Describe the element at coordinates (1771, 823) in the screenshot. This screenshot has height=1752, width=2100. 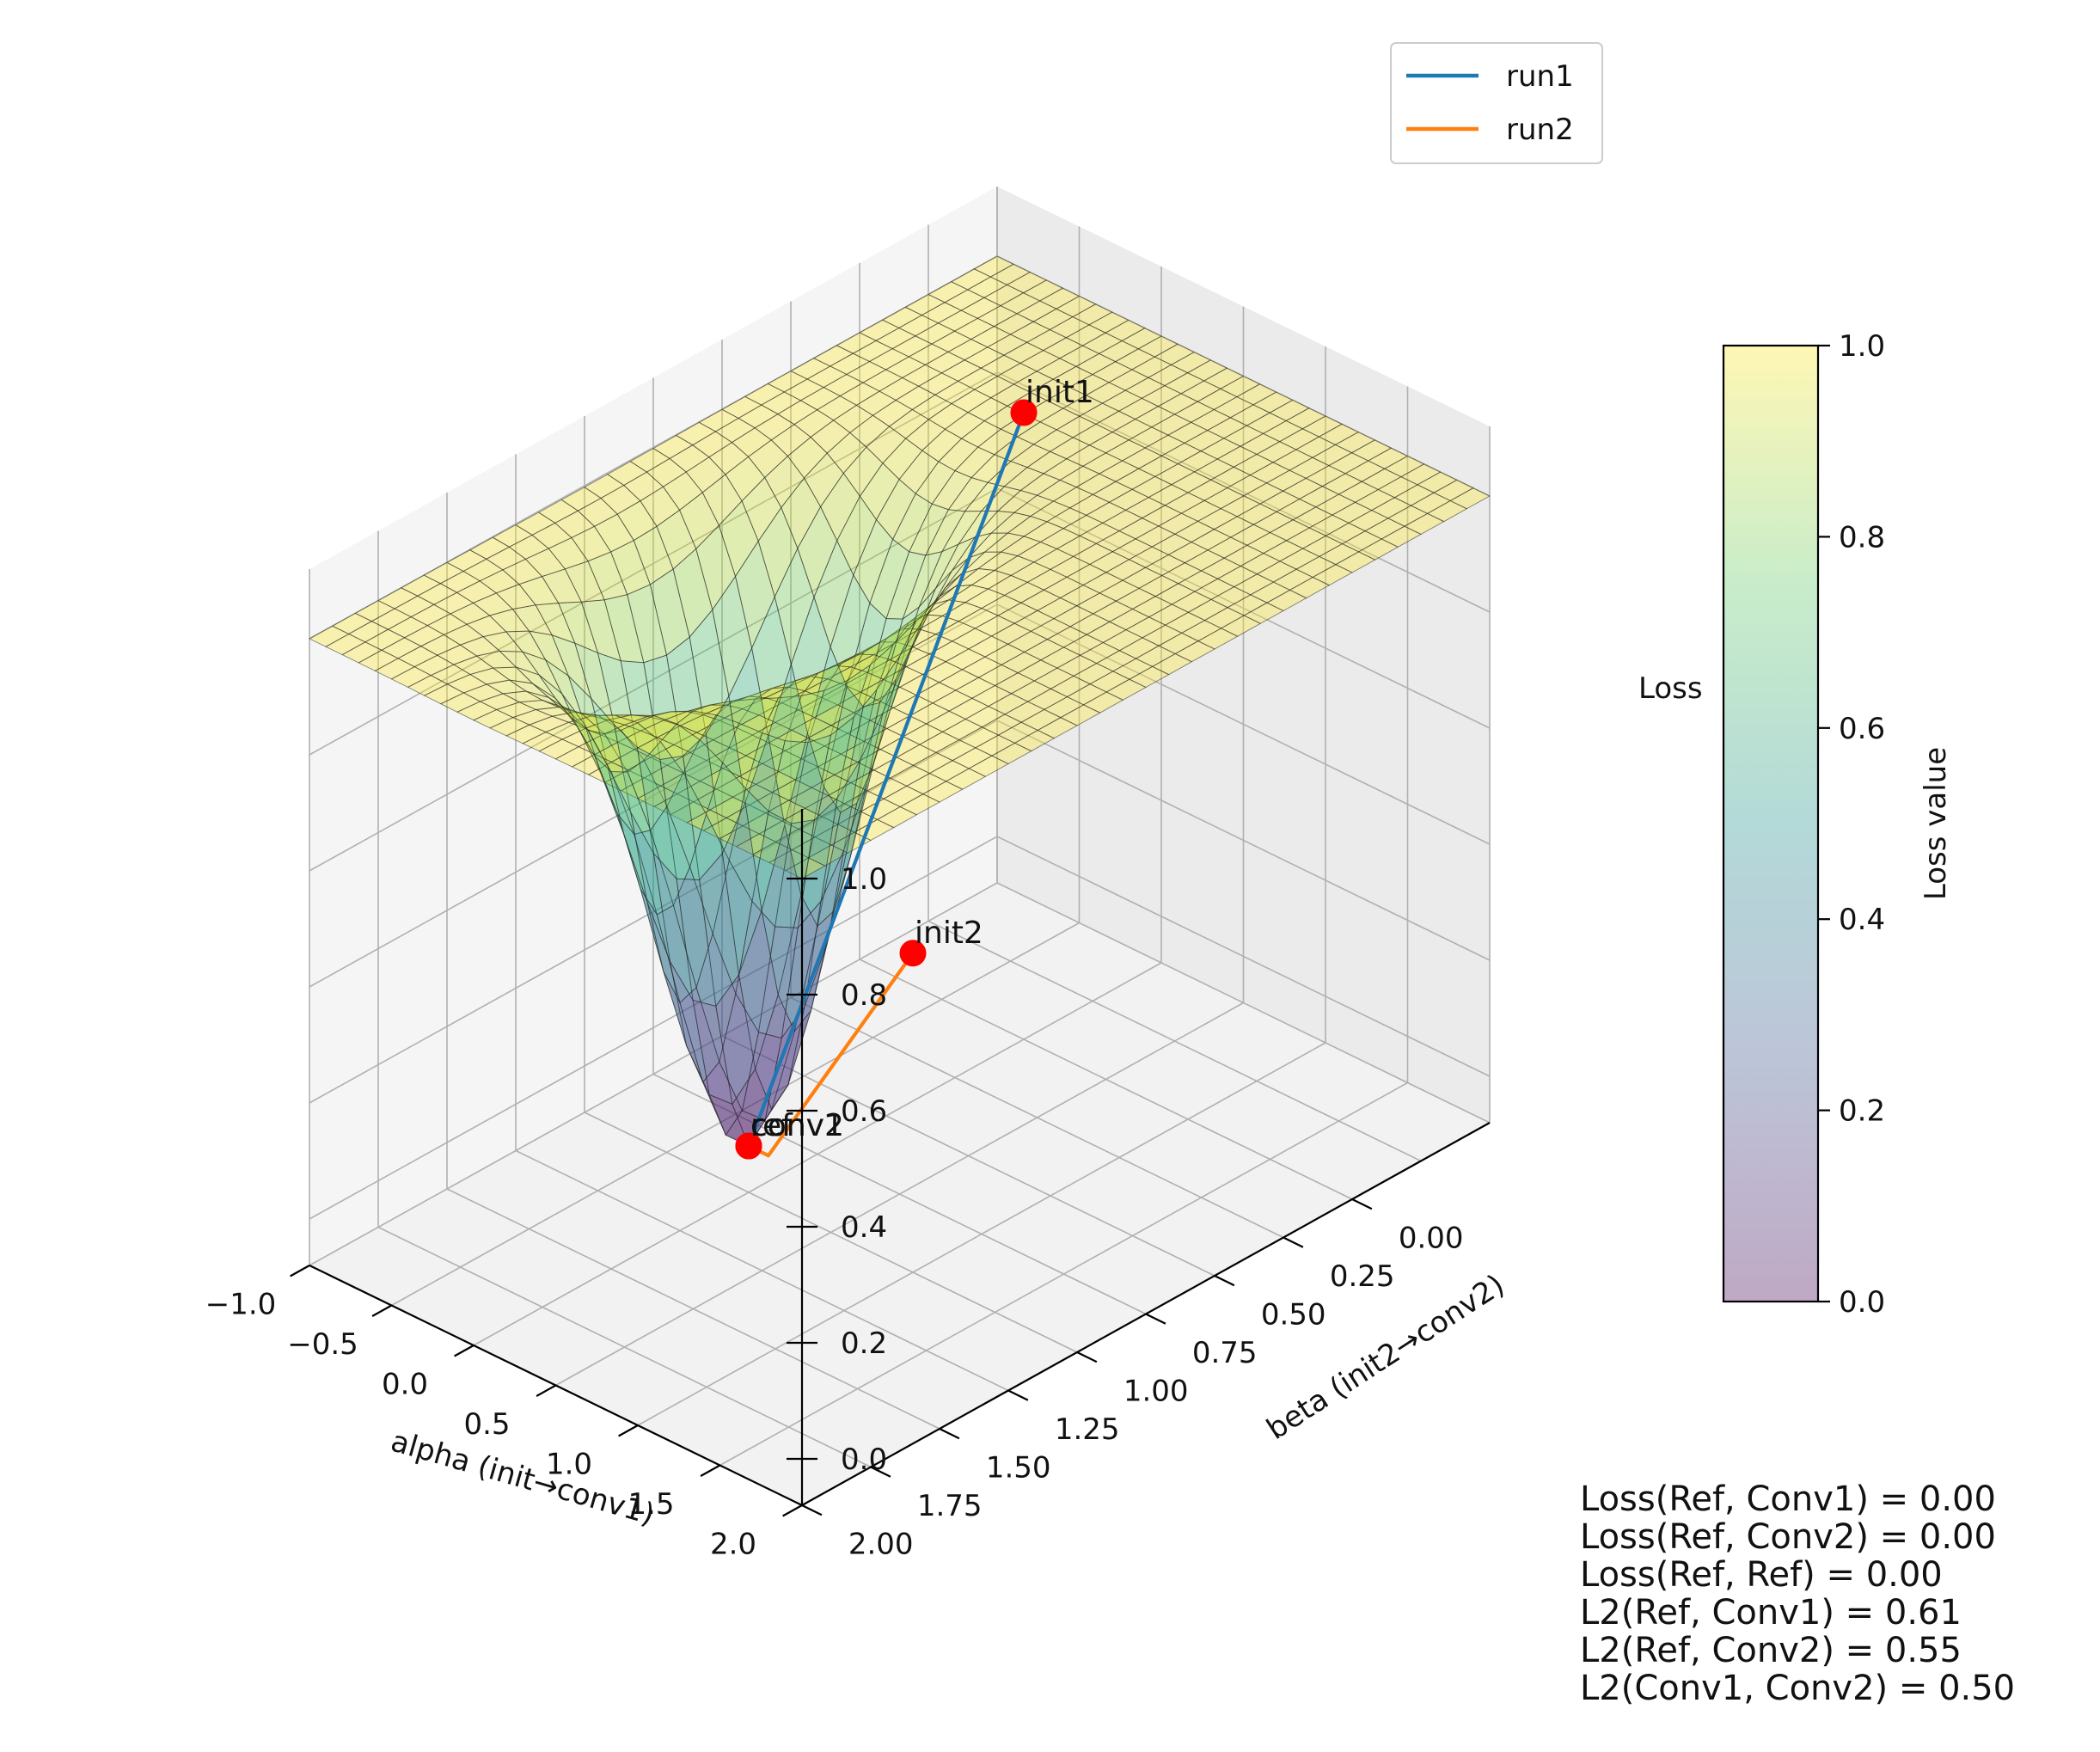
I see `colorbar-gradient` at that location.